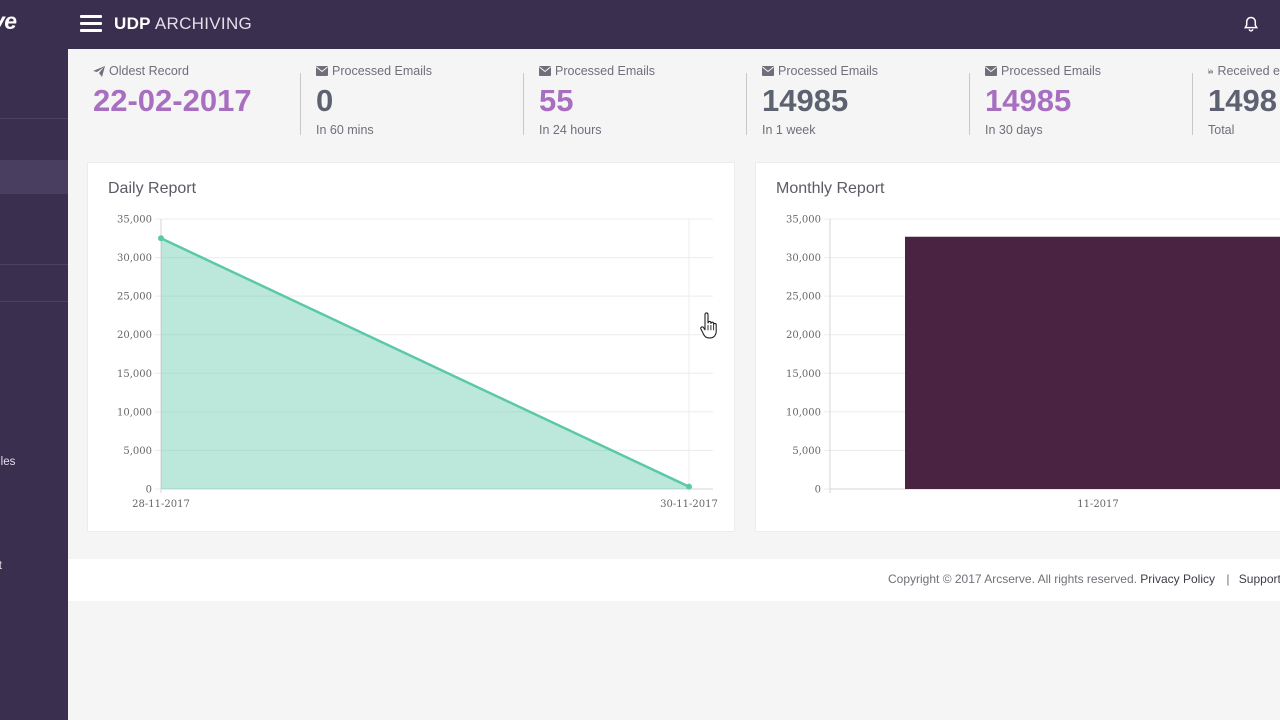 Image resolution: width=1280 pixels, height=720 pixels. Describe the element at coordinates (708, 325) in the screenshot. I see `hand-cursor-icon` at that location.